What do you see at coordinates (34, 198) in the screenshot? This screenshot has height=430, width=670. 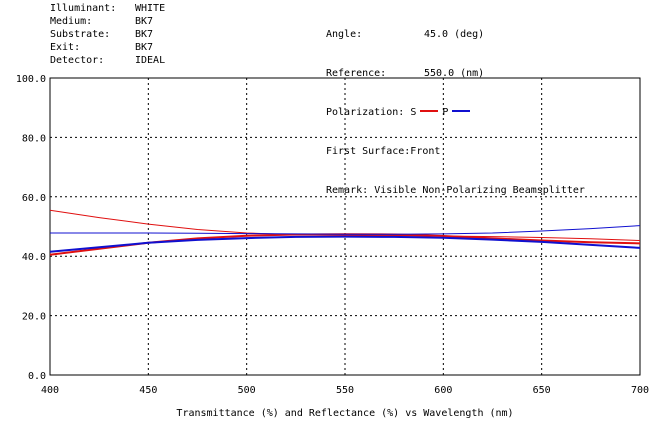 I see `y-tick-label: 60.0` at bounding box center [34, 198].